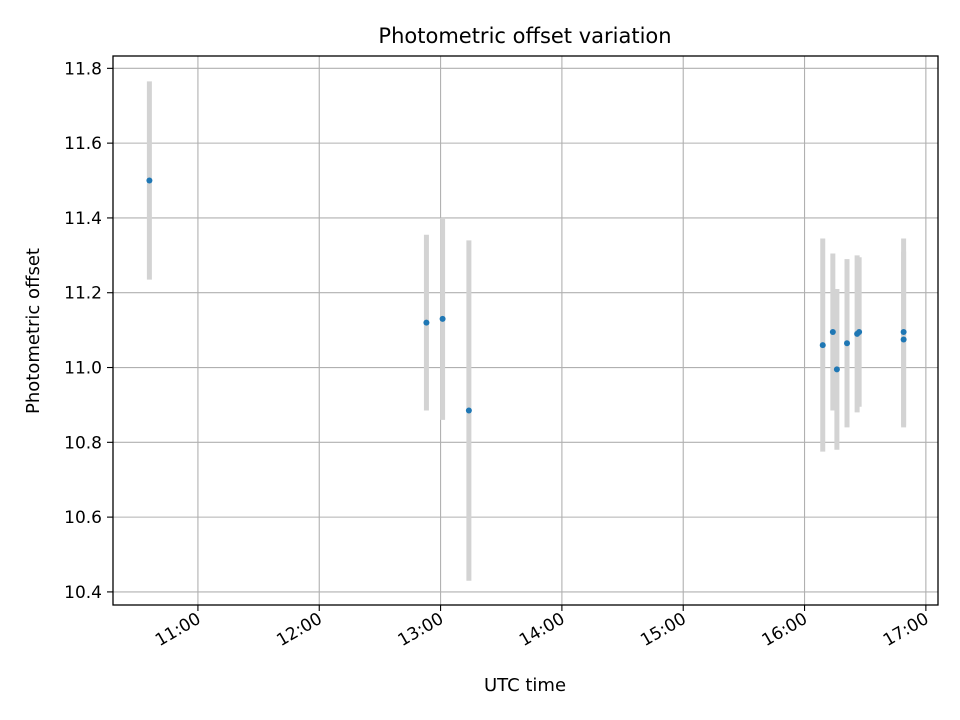  What do you see at coordinates (524, 36) in the screenshot?
I see `chart-title: Photometric offset variation` at bounding box center [524, 36].